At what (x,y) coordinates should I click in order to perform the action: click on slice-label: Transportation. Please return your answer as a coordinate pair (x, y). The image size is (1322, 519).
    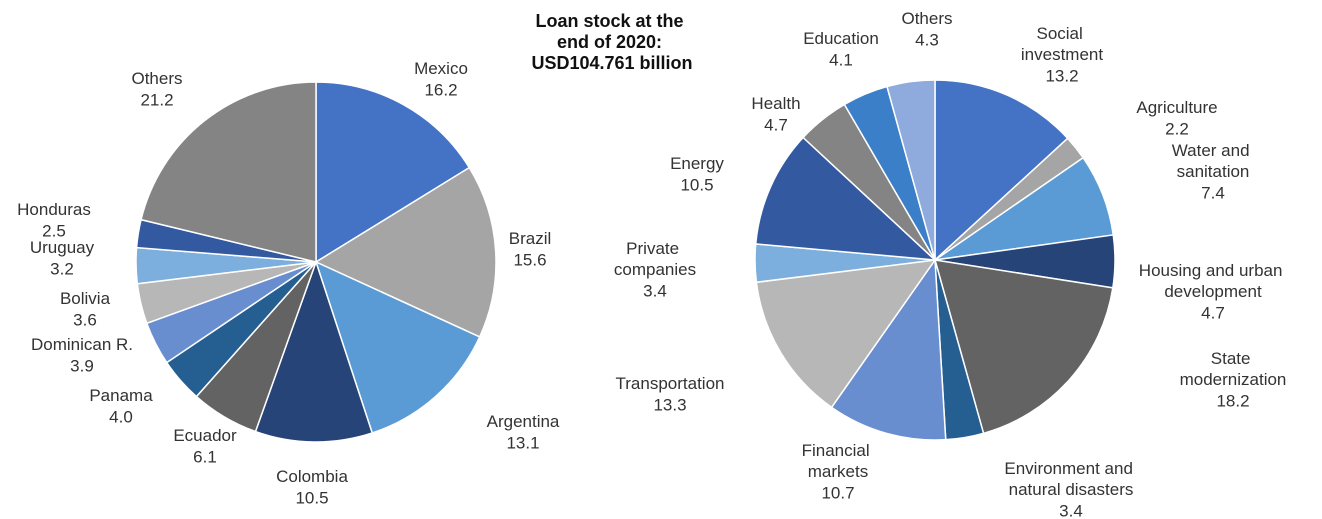
    Looking at the image, I should click on (670, 383).